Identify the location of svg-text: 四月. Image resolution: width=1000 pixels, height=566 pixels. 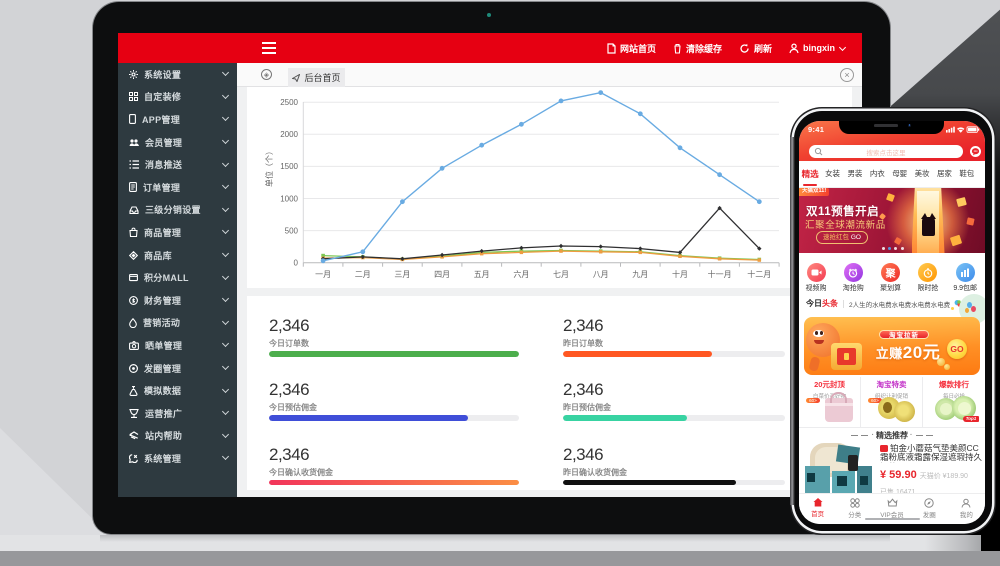
(442, 274).